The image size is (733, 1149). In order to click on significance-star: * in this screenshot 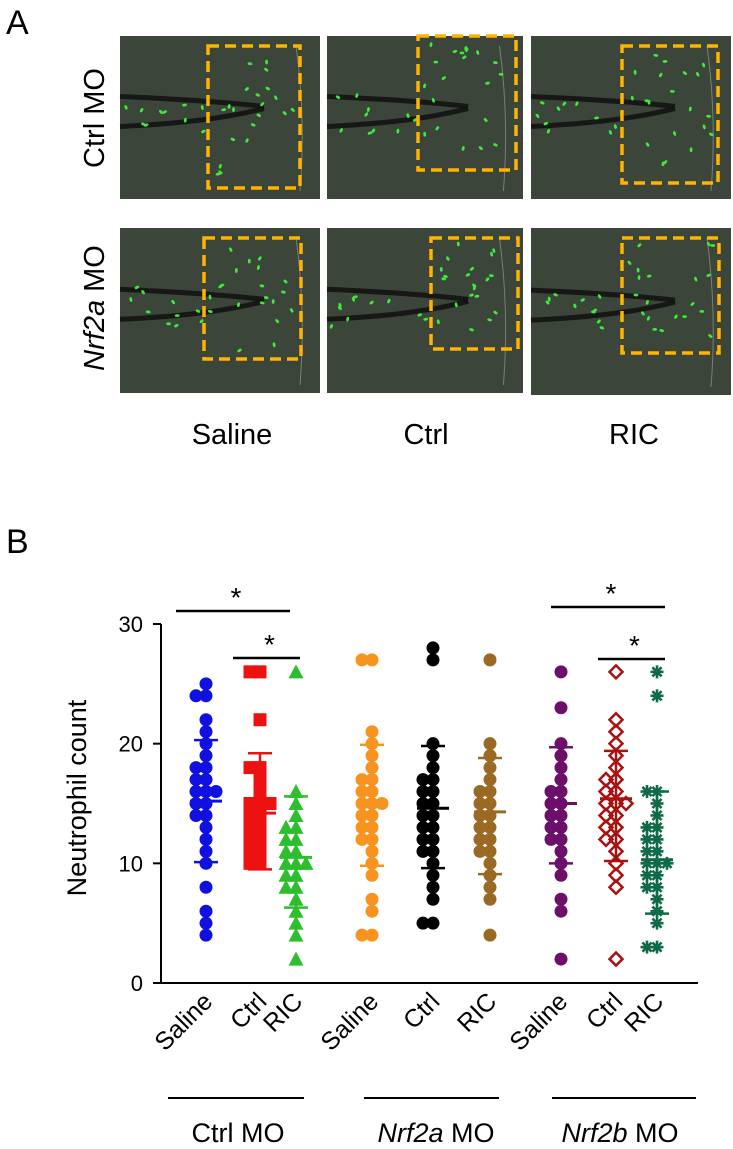, I will do `click(269, 644)`.